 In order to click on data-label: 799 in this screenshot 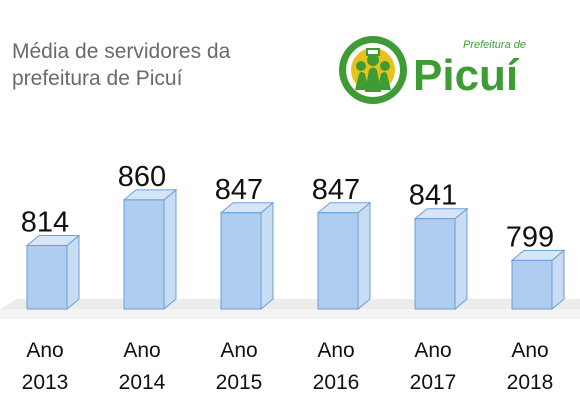, I will do `click(530, 237)`.